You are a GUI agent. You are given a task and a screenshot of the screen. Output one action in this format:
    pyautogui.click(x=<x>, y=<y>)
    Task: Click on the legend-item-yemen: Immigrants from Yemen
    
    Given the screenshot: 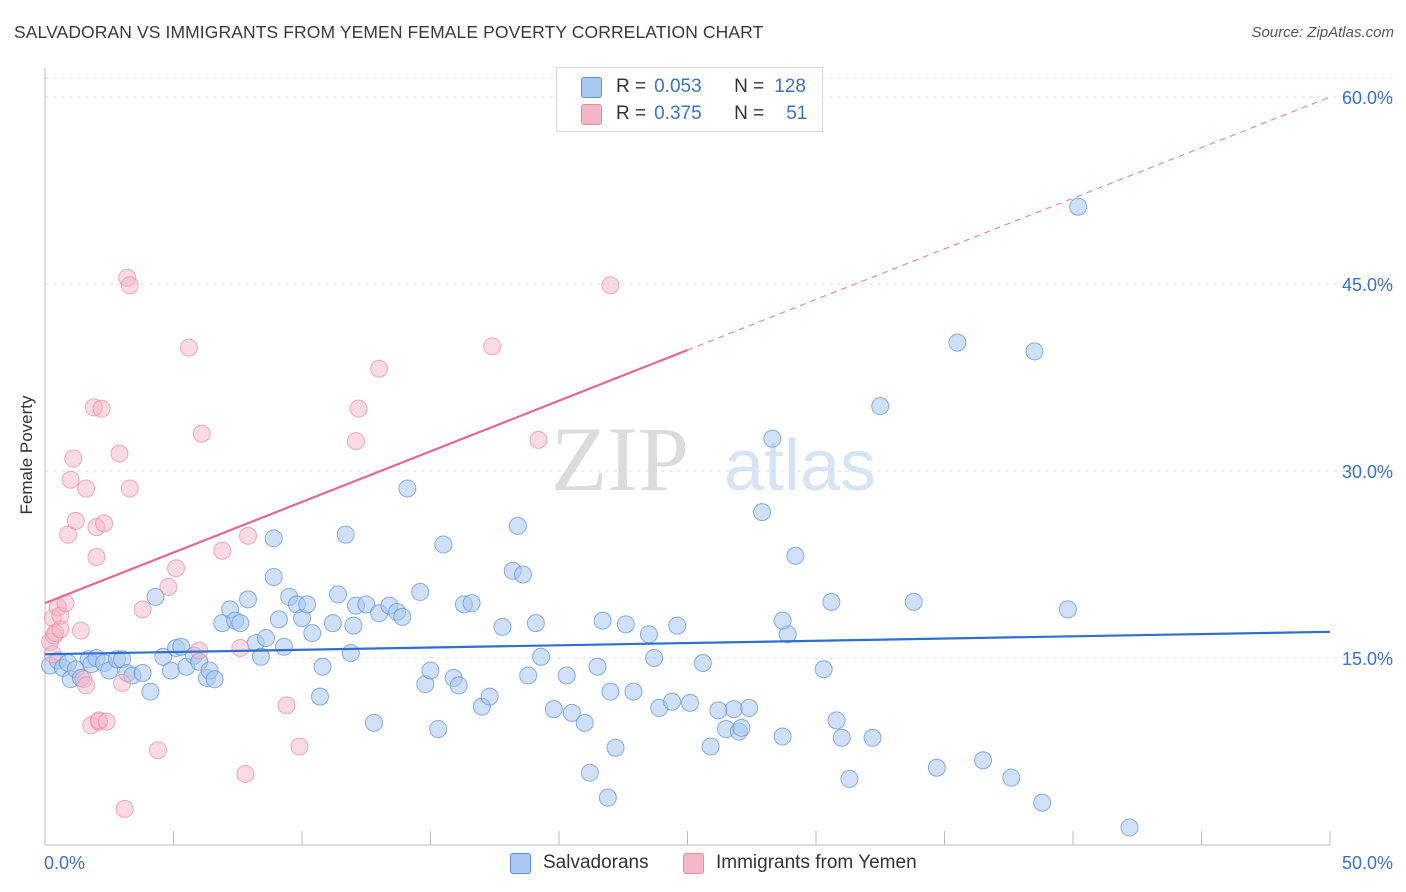 What is the action you would take?
    pyautogui.click(x=800, y=863)
    